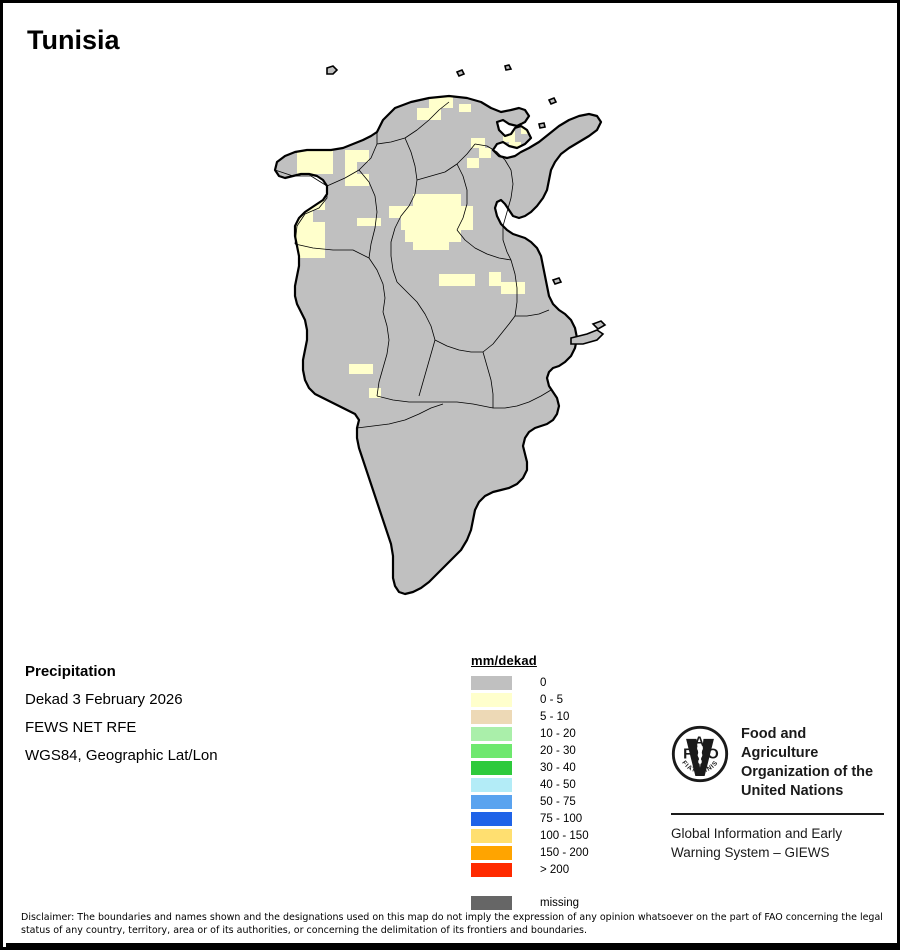 This screenshot has width=900, height=950. I want to click on fao-logo-icon: F A O FIAT PANIS, so click(700, 756).